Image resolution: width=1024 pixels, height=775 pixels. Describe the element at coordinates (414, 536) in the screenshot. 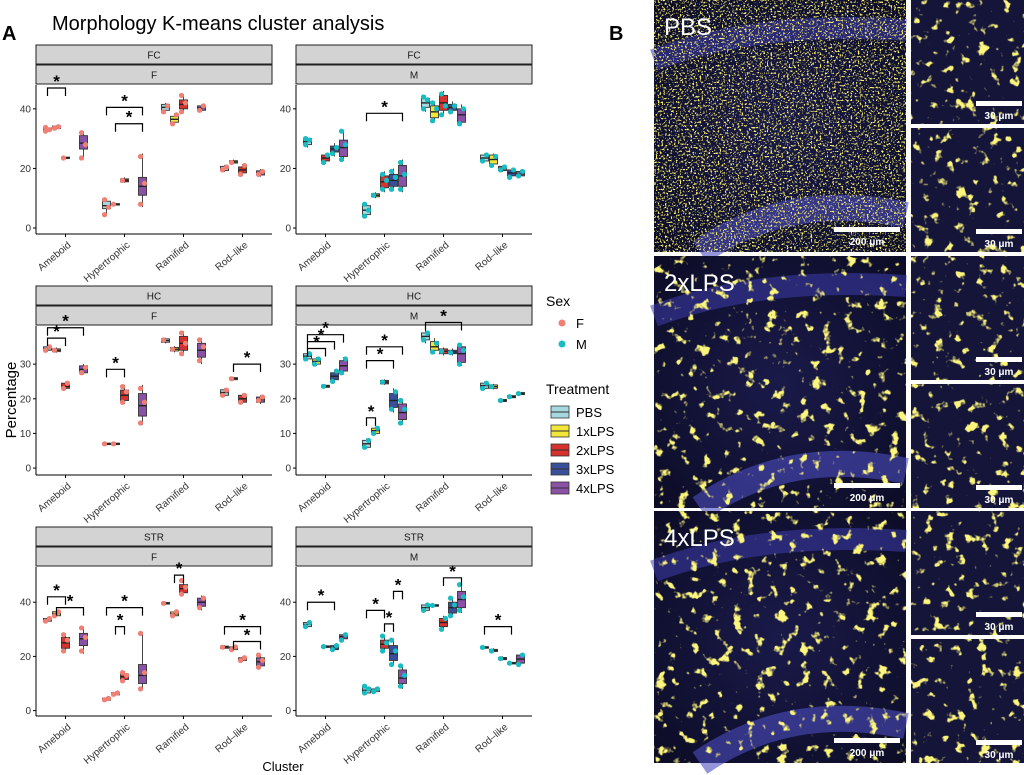

I see `strip-region` at that location.